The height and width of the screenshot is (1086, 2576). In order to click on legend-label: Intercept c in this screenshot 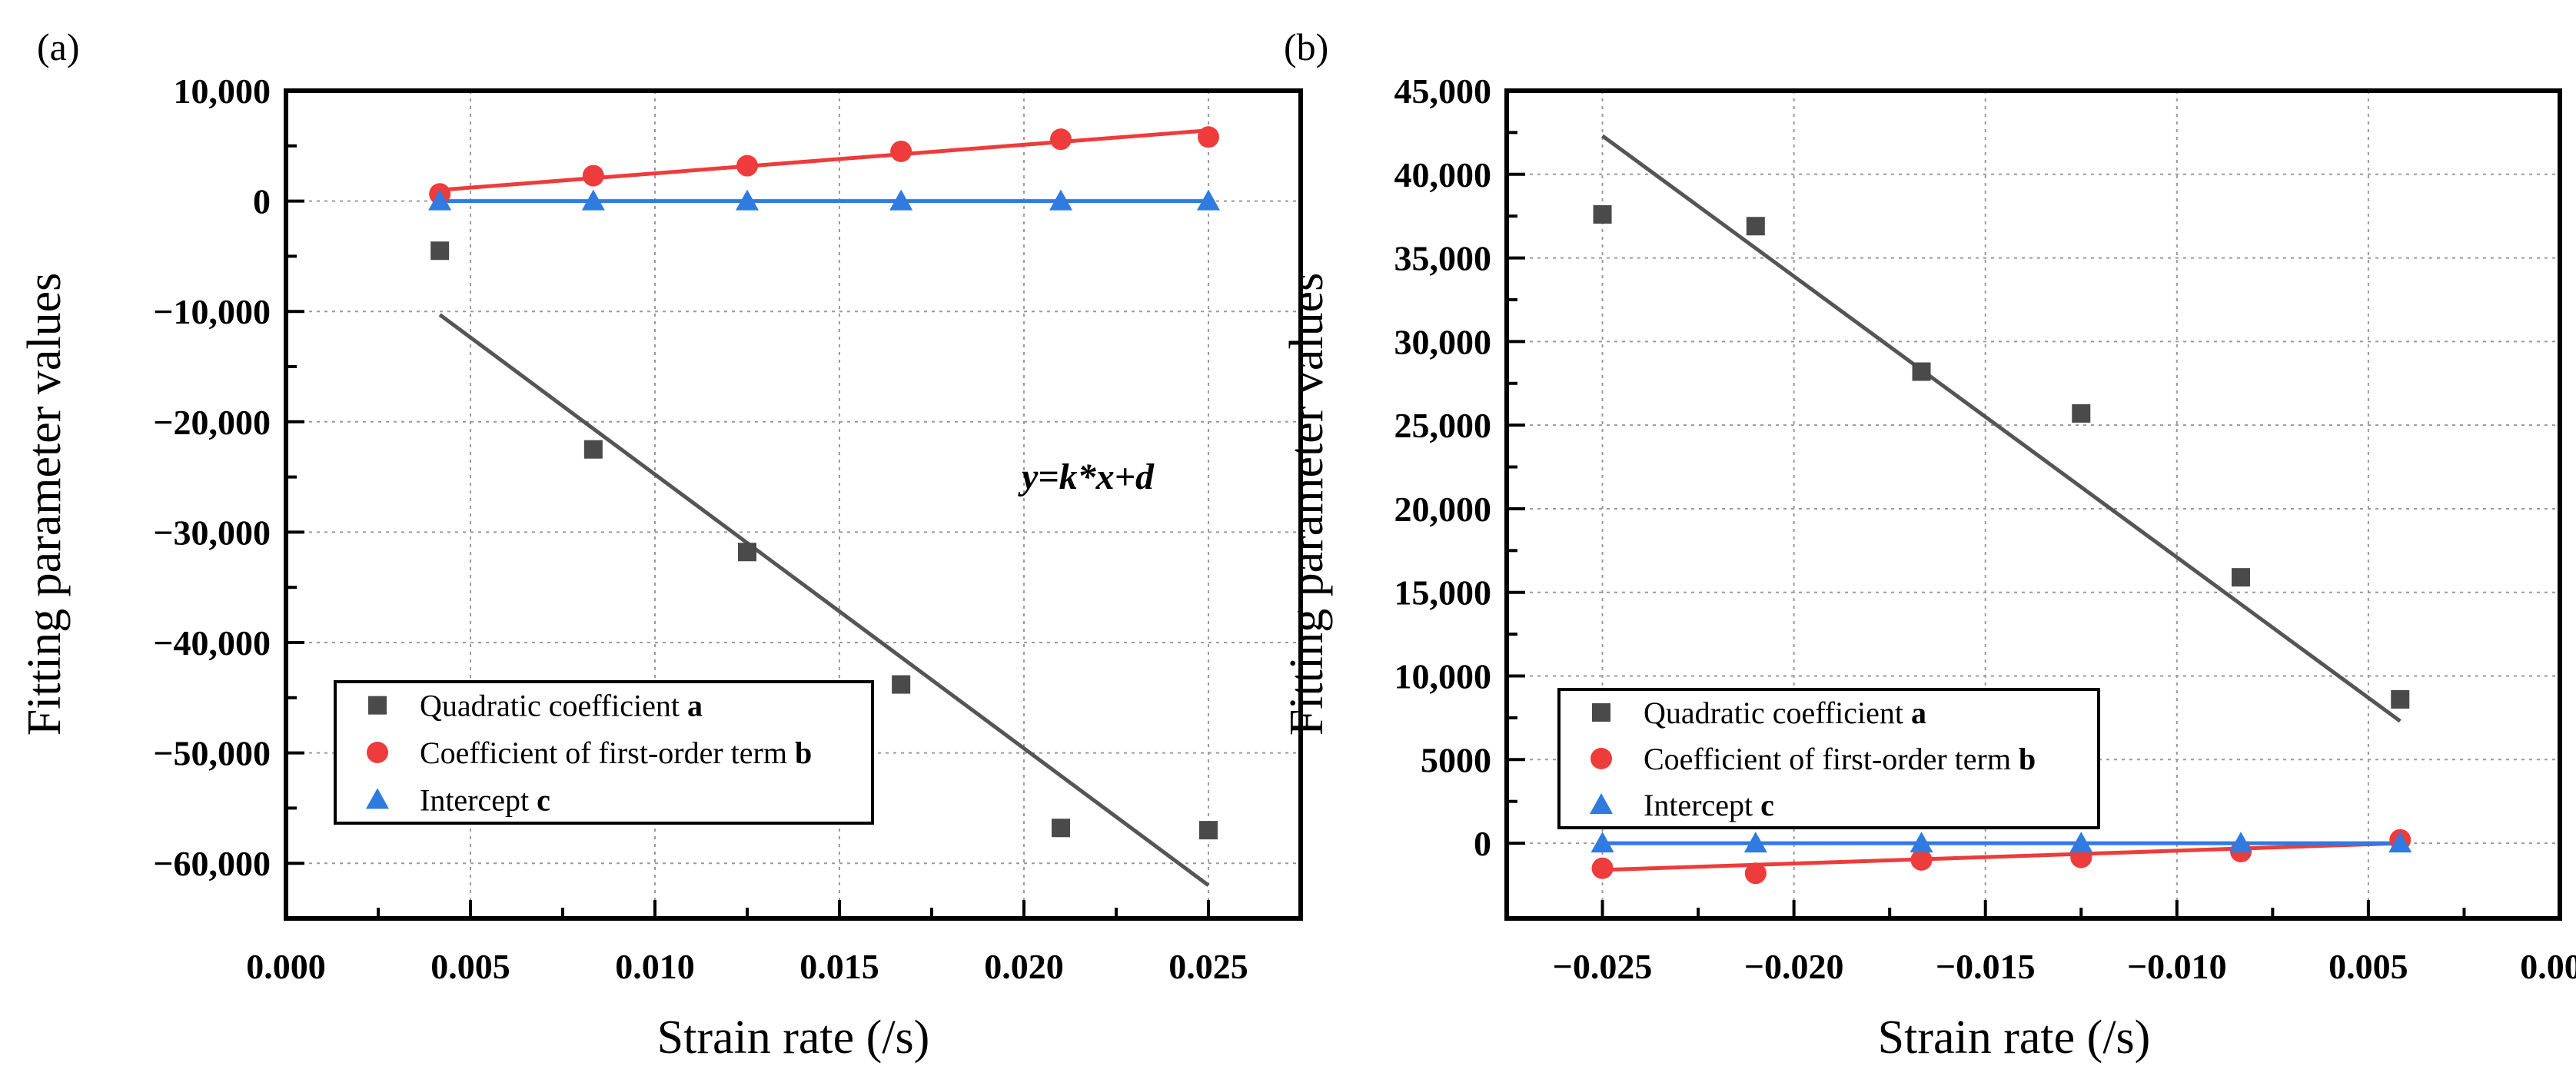, I will do `click(485, 800)`.